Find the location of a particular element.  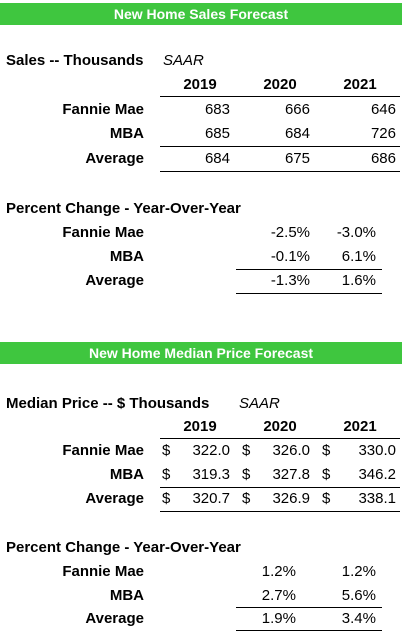

sales-cell: 685 is located at coordinates (217, 133).